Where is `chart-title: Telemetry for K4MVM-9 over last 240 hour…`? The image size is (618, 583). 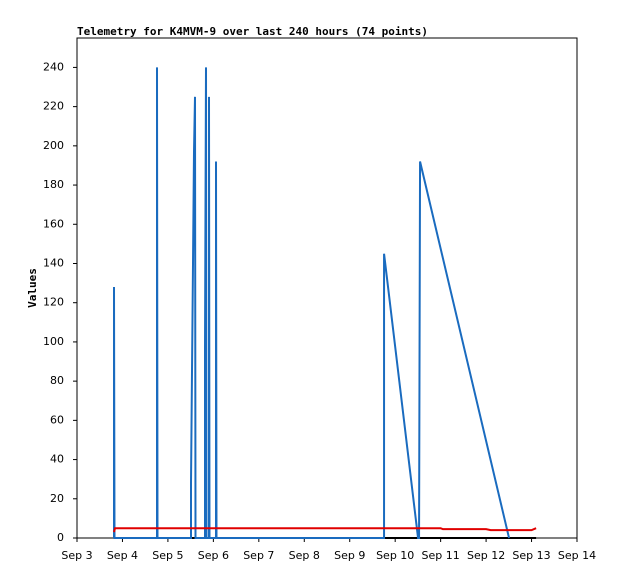
chart-title: Telemetry for K4MVM-9 over last 240 hour… is located at coordinates (252, 31).